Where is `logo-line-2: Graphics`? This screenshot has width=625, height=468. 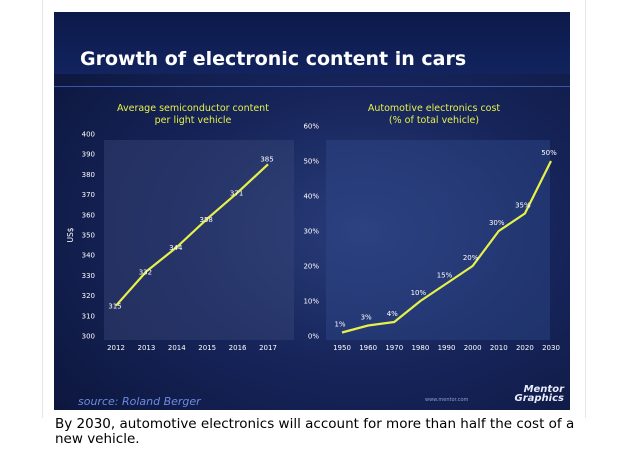 logo-line-2: Graphics is located at coordinates (539, 398).